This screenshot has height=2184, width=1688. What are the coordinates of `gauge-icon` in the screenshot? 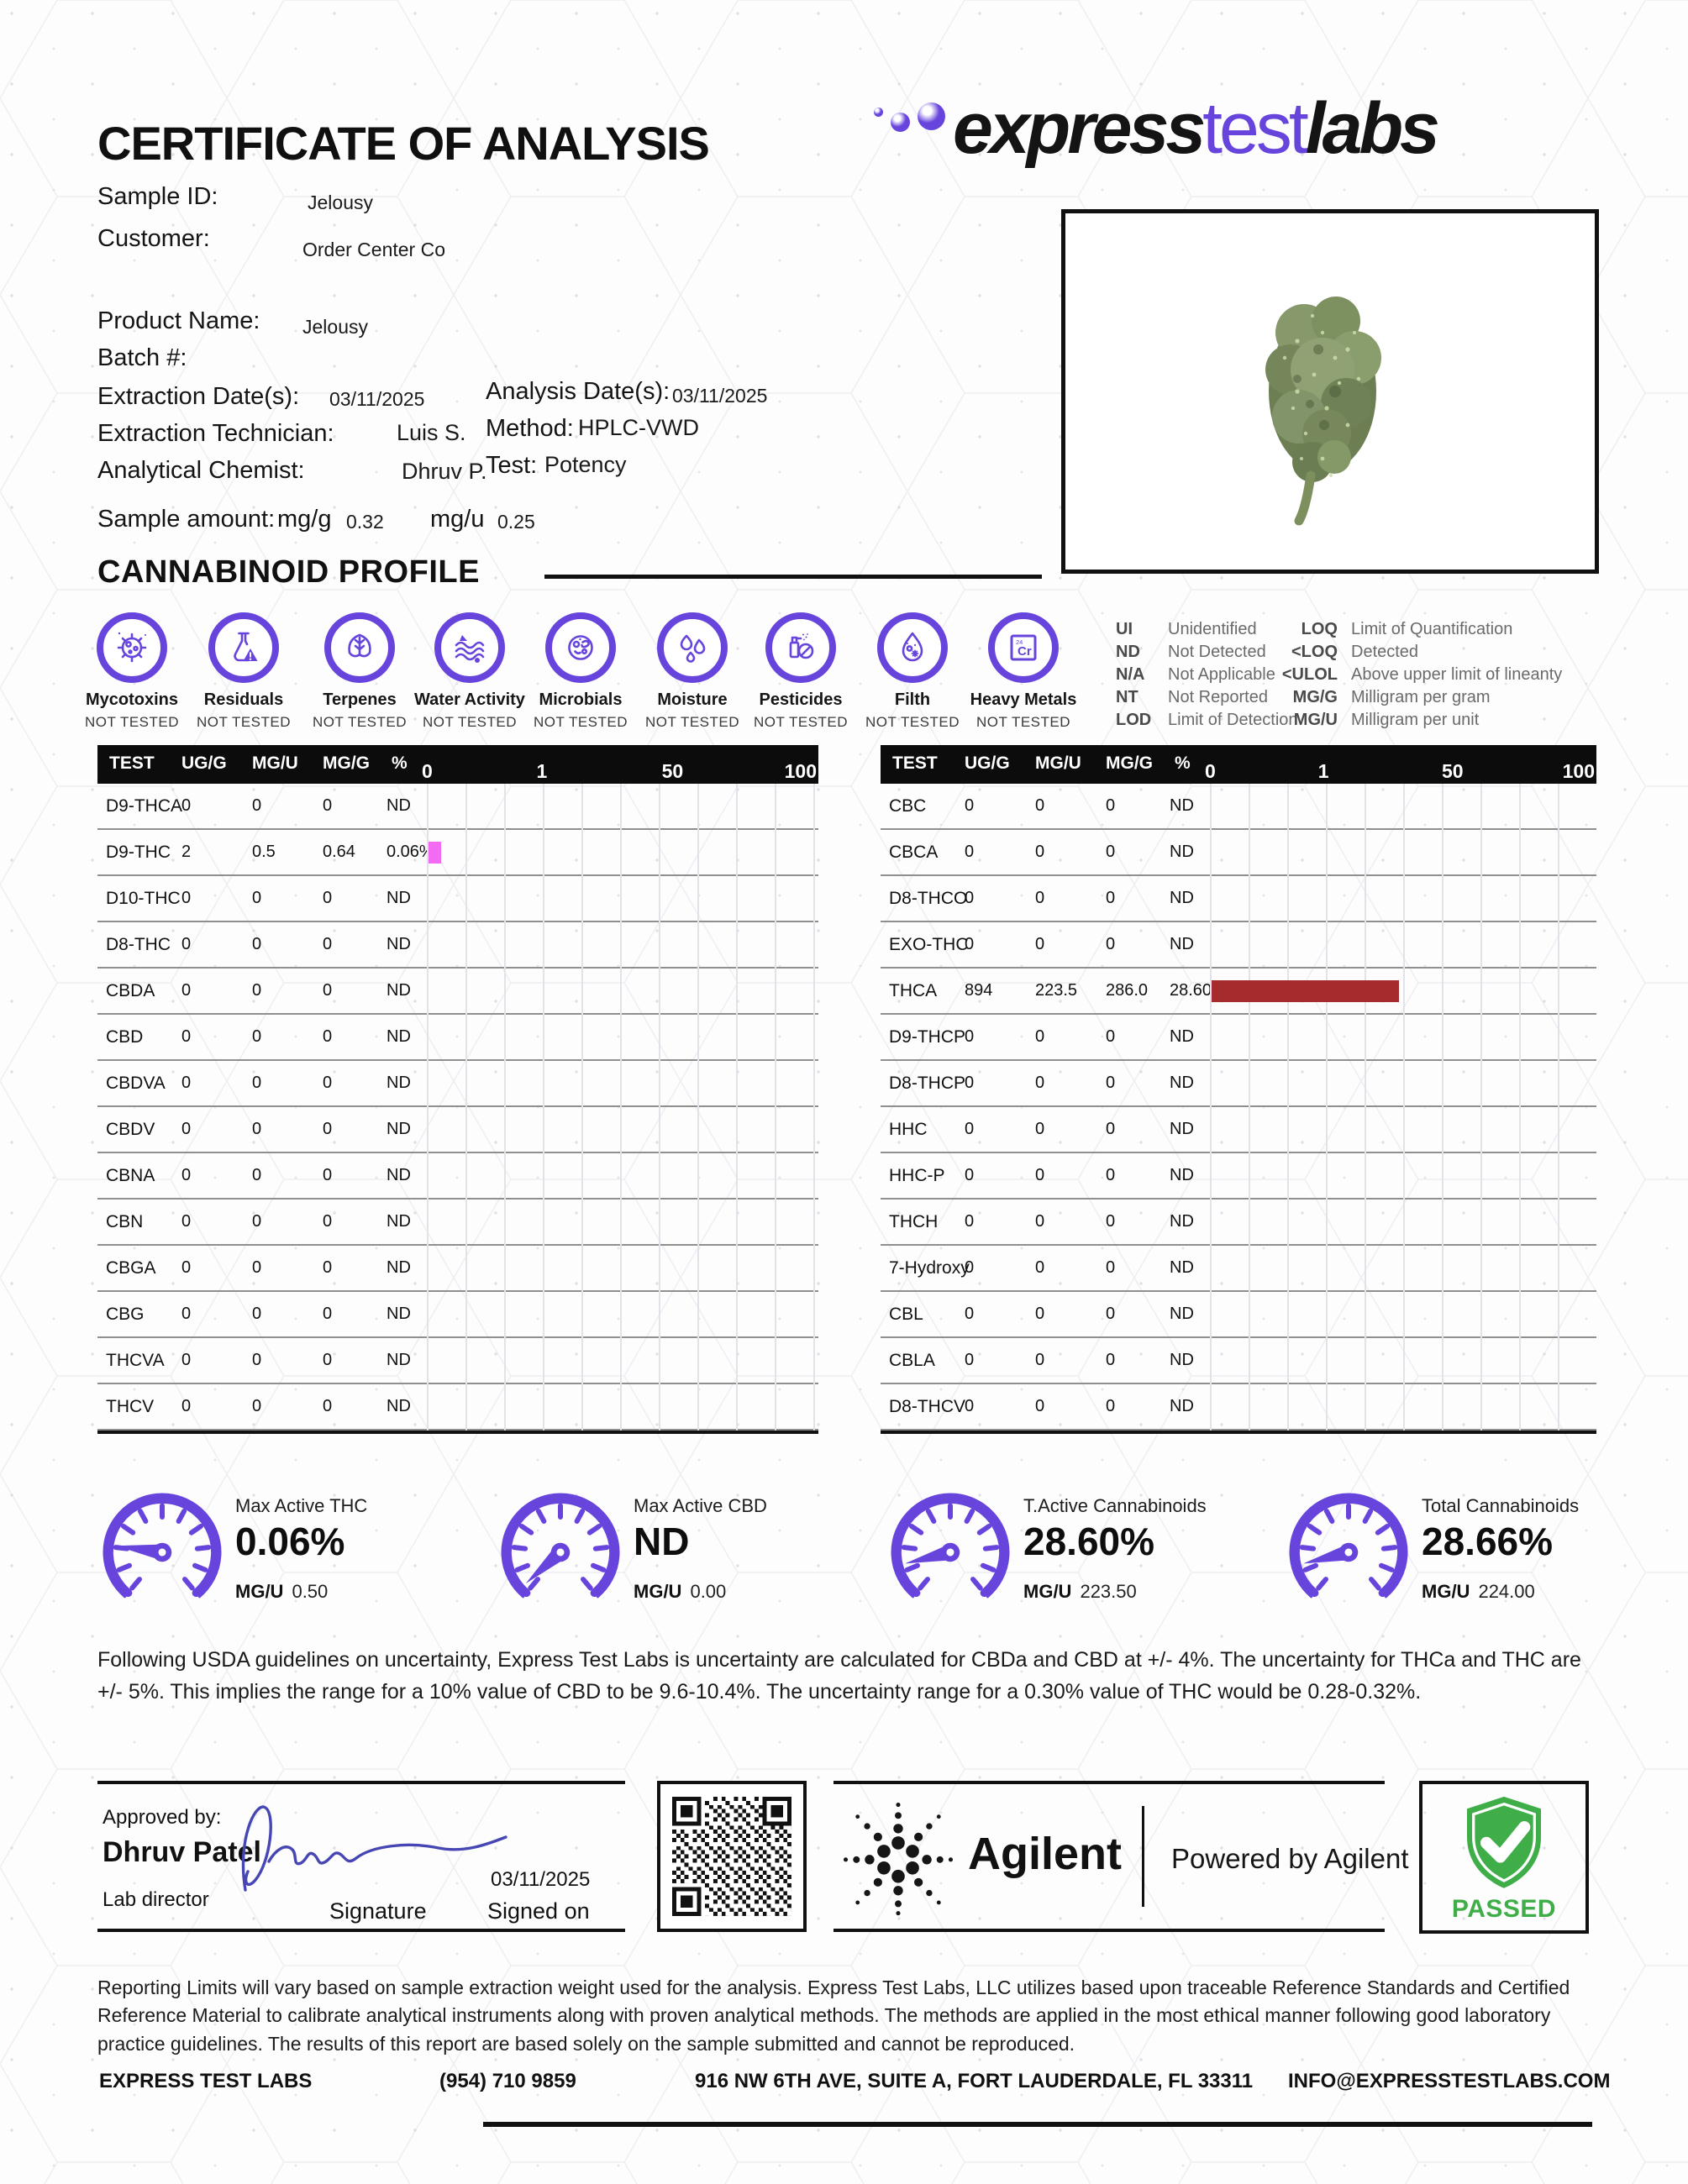 It's located at (560, 1546).